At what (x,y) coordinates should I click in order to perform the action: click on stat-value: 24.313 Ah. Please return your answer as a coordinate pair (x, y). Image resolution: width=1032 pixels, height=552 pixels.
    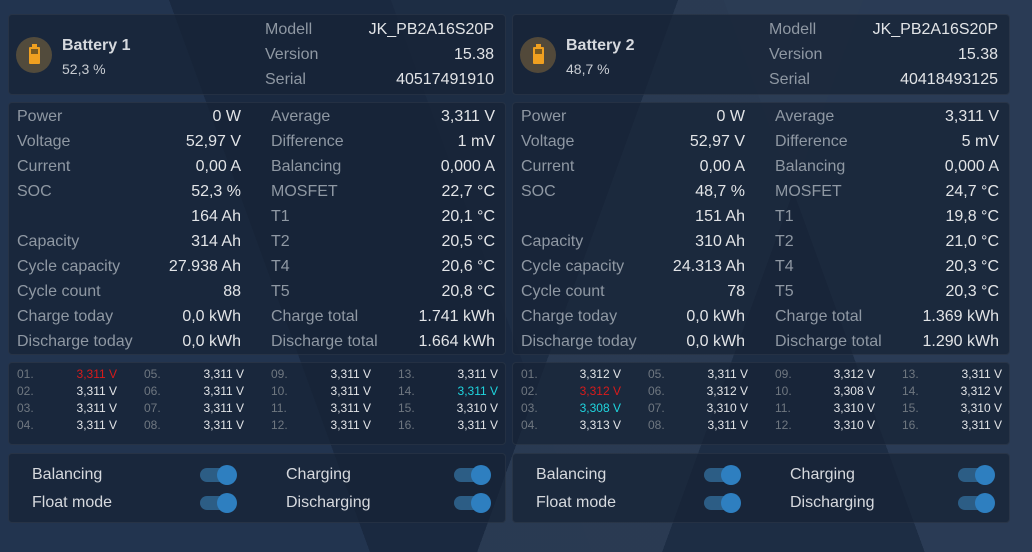
    Looking at the image, I should click on (708, 266).